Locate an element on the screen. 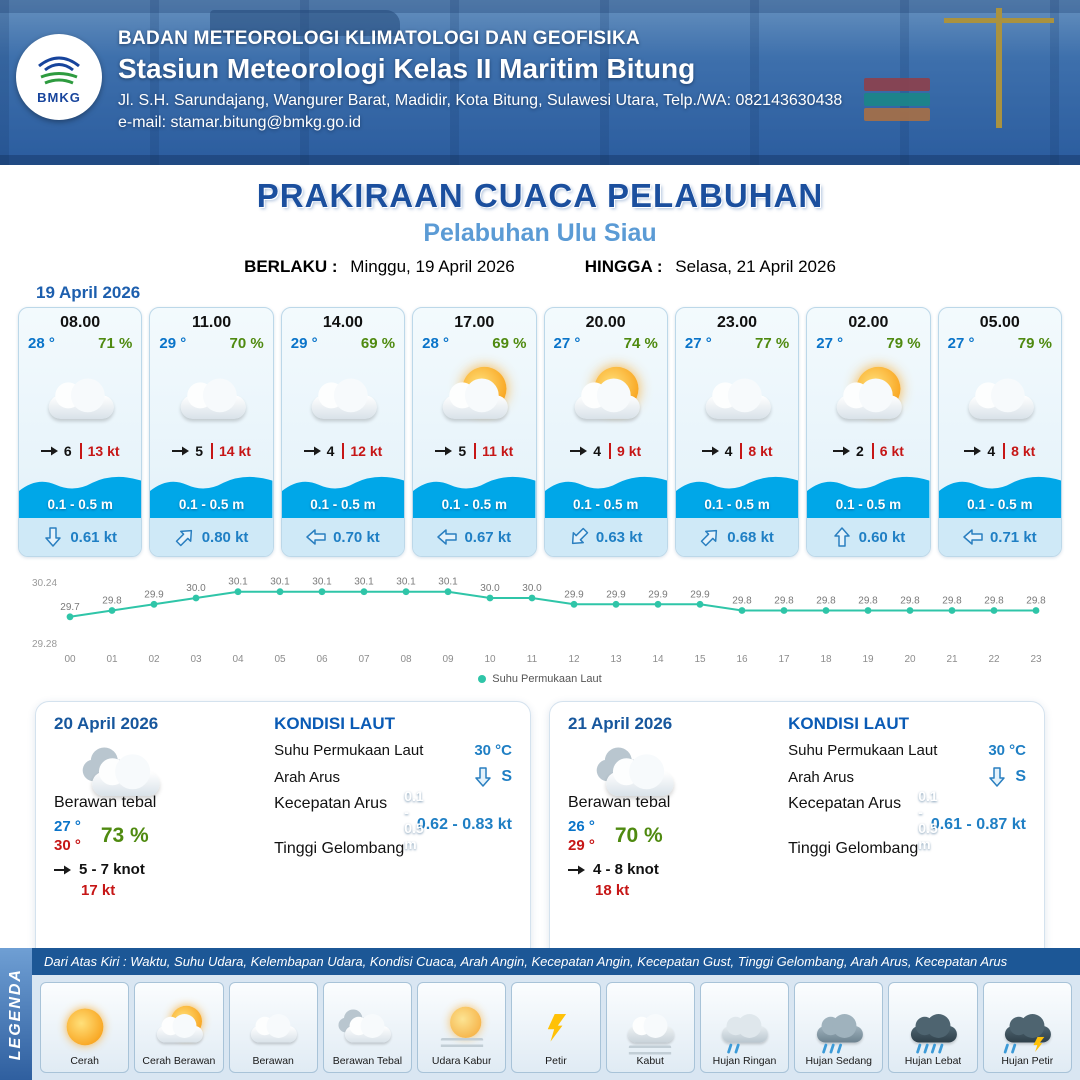 Image resolution: width=1080 pixels, height=1080 pixels. legend-item: Cerah Berawan is located at coordinates (179, 1027).